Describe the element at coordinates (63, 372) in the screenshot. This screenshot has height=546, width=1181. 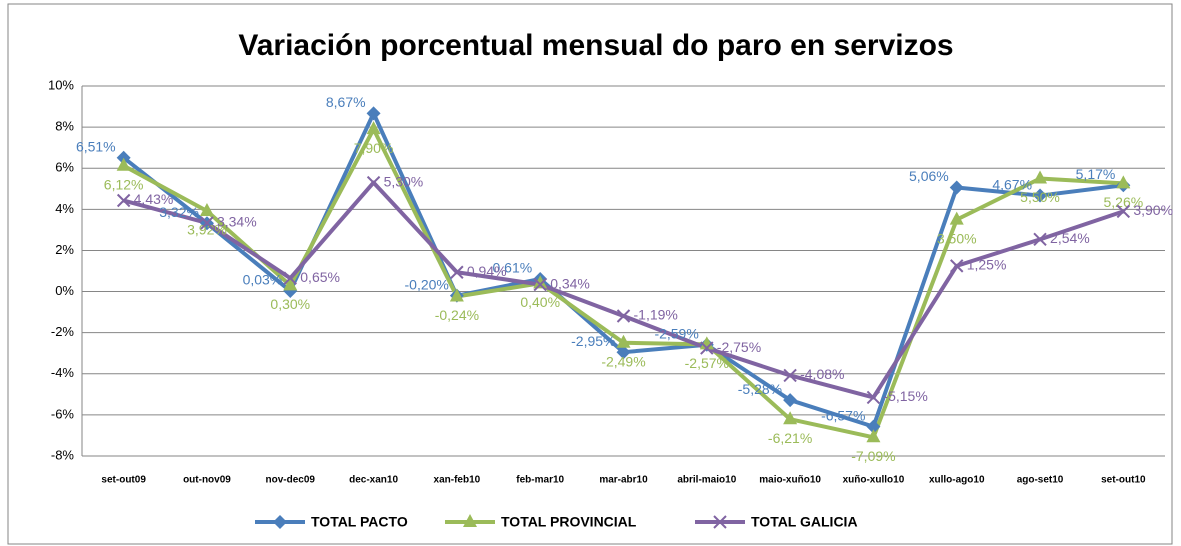
I see `y-tick-label: -4%` at that location.